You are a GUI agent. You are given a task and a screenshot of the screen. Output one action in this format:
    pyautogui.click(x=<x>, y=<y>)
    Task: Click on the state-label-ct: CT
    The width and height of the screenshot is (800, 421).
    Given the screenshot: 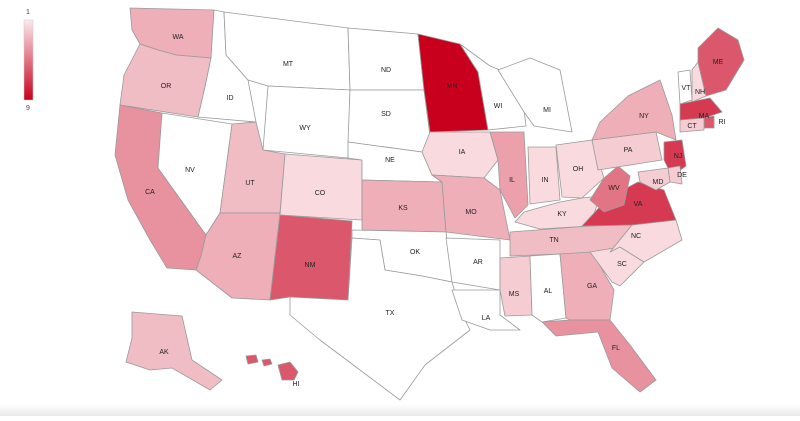 What is the action you would take?
    pyautogui.click(x=692, y=126)
    